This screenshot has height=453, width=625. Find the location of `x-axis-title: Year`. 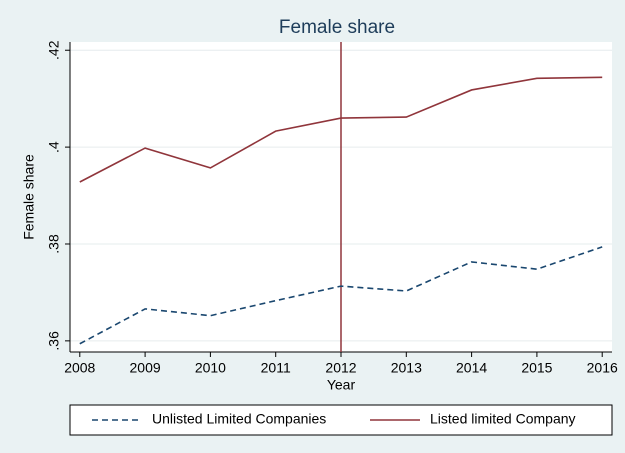

x-axis-title: Year is located at coordinates (341, 385).